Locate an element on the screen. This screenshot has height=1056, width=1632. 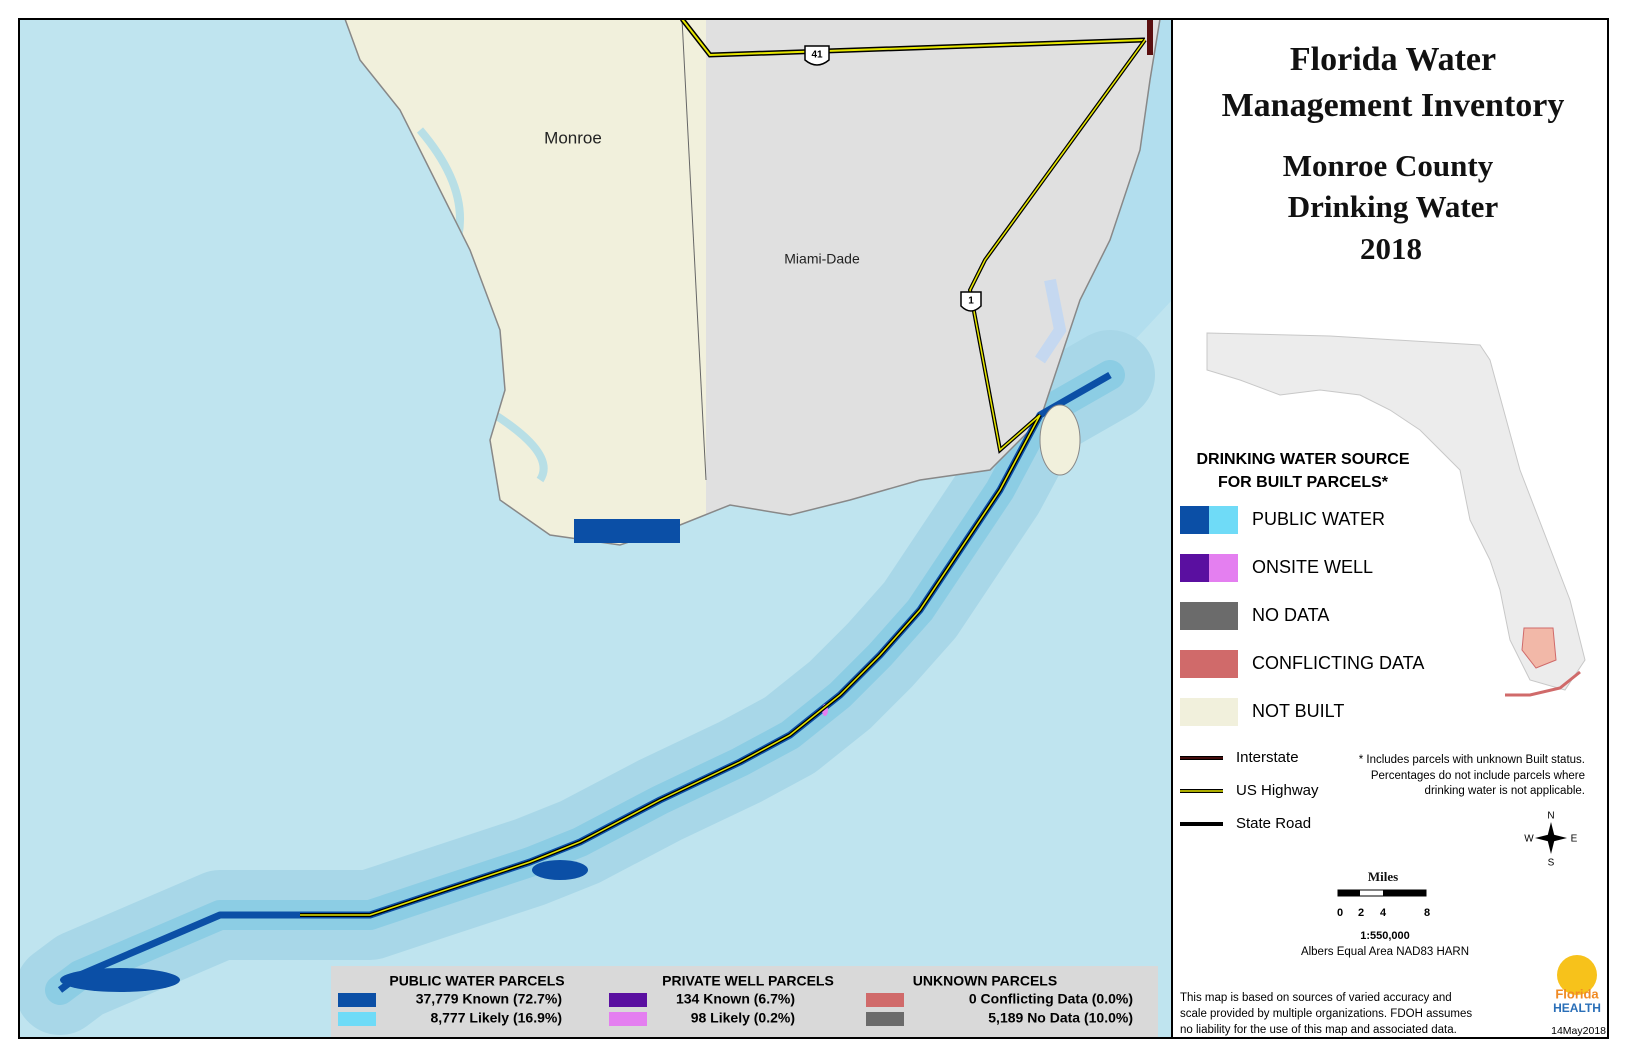
footnote: Percentages do not include parcels where is located at coordinates (1478, 776).